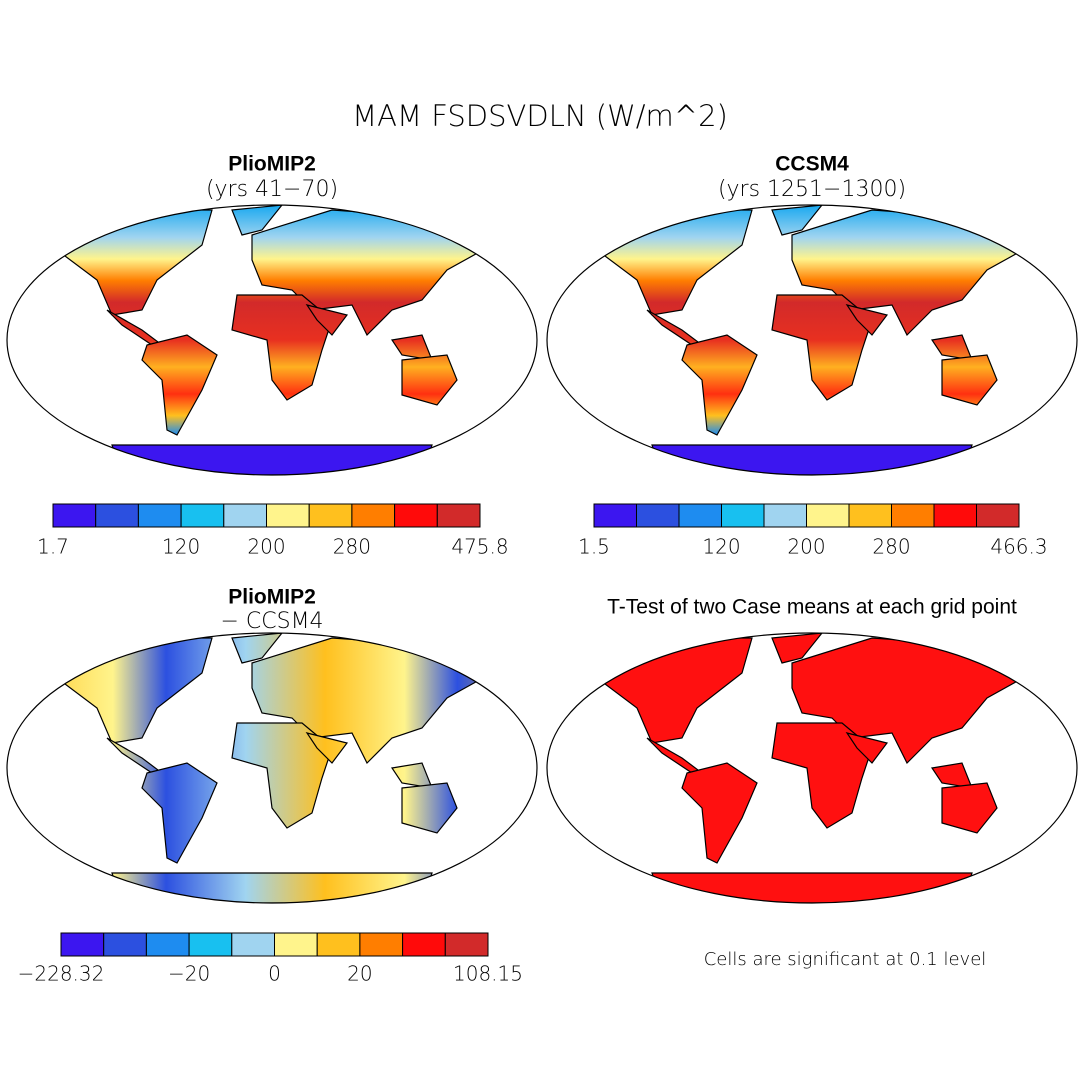 The image size is (1080, 1080). What do you see at coordinates (189, 974) in the screenshot?
I see `colorbar-label: −20` at bounding box center [189, 974].